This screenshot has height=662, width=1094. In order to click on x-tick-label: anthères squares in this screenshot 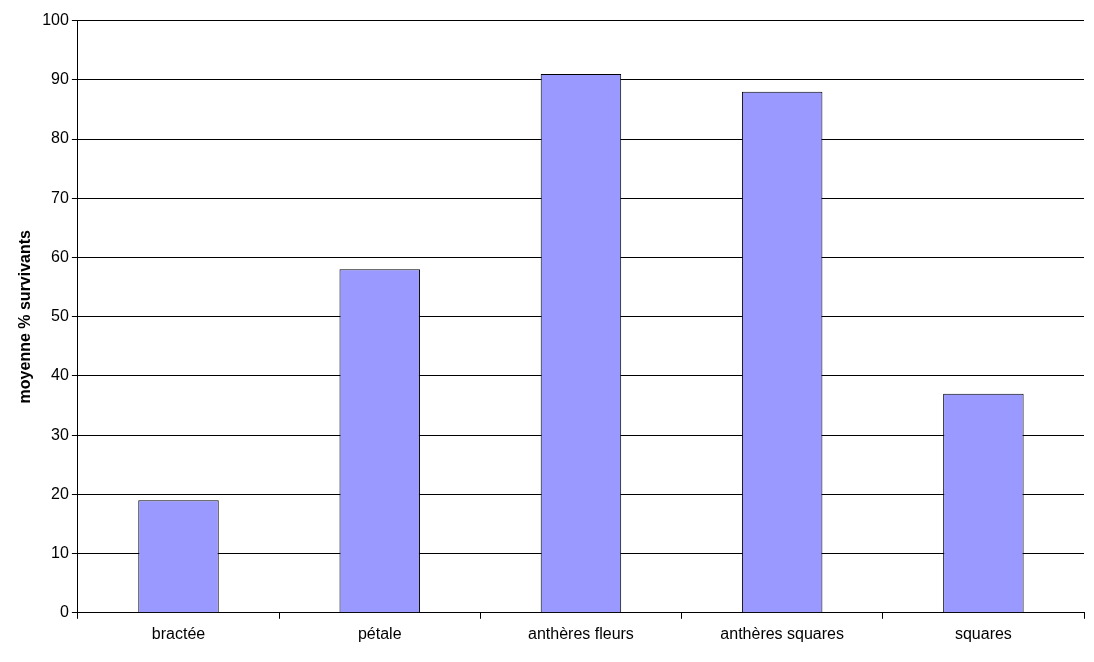, I will do `click(782, 633)`.